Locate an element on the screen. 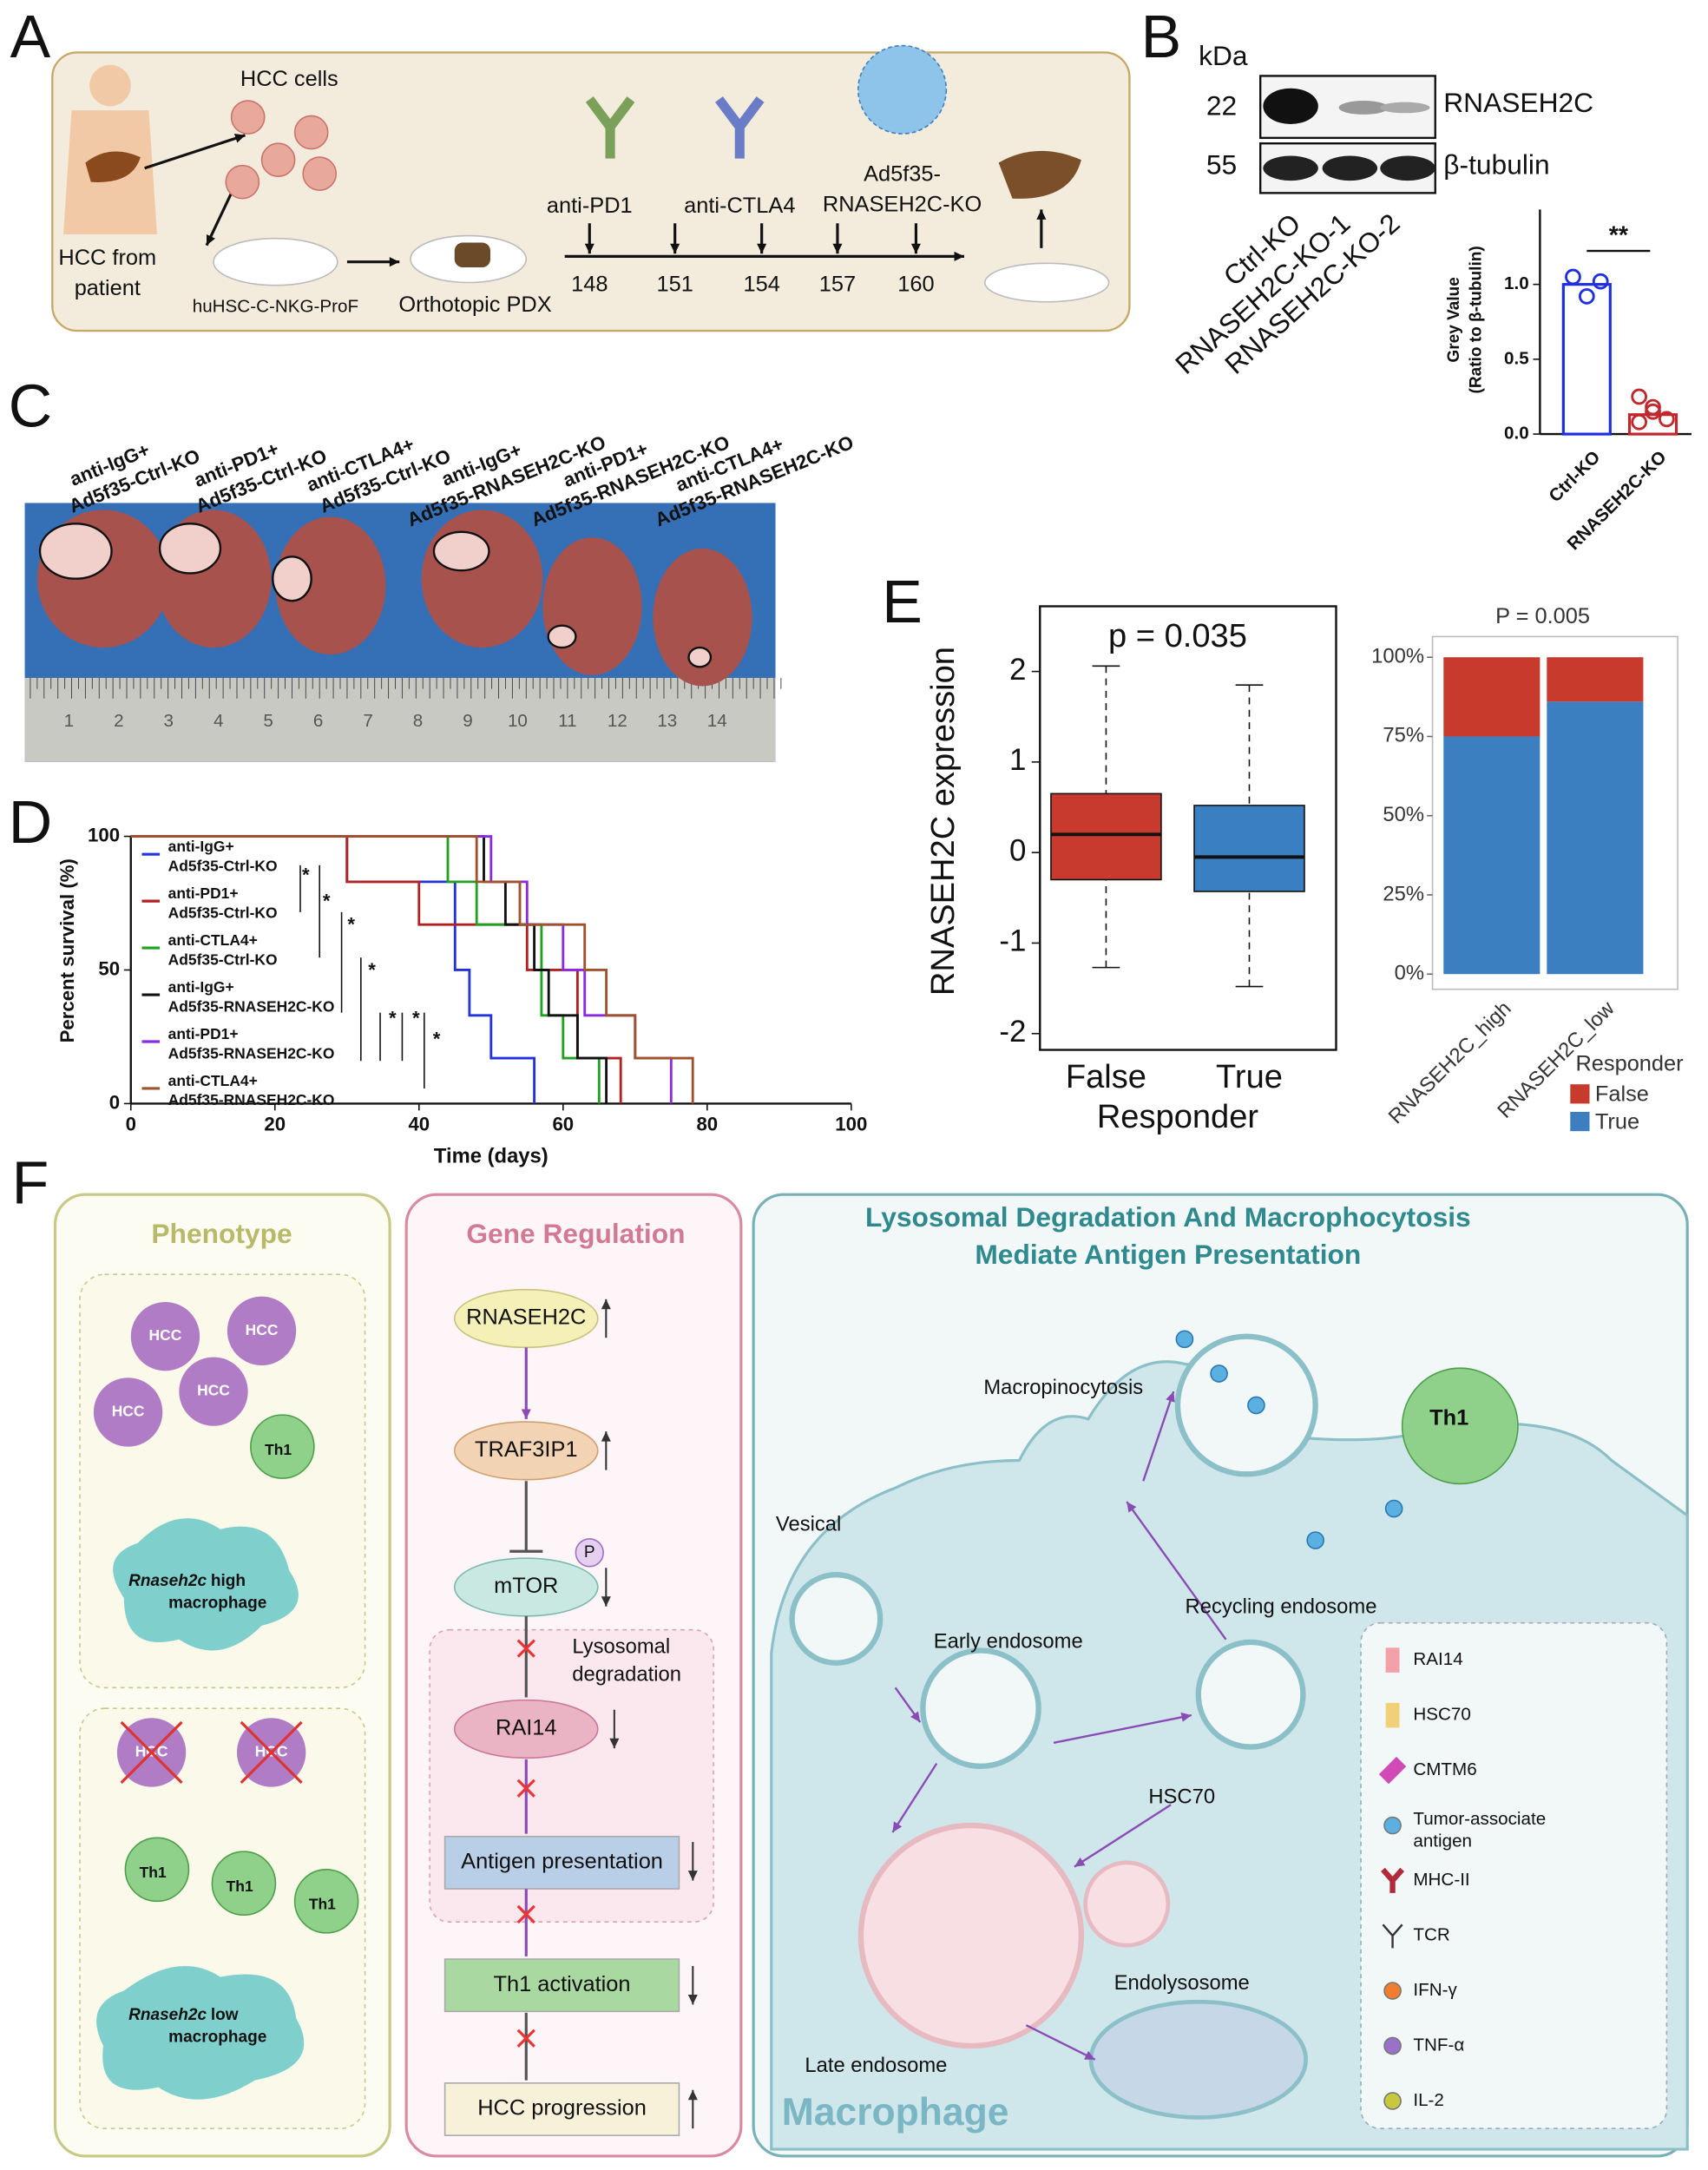 The width and height of the screenshot is (1708, 2170). y-axis-label: RNASEH2C expression is located at coordinates (943, 821).